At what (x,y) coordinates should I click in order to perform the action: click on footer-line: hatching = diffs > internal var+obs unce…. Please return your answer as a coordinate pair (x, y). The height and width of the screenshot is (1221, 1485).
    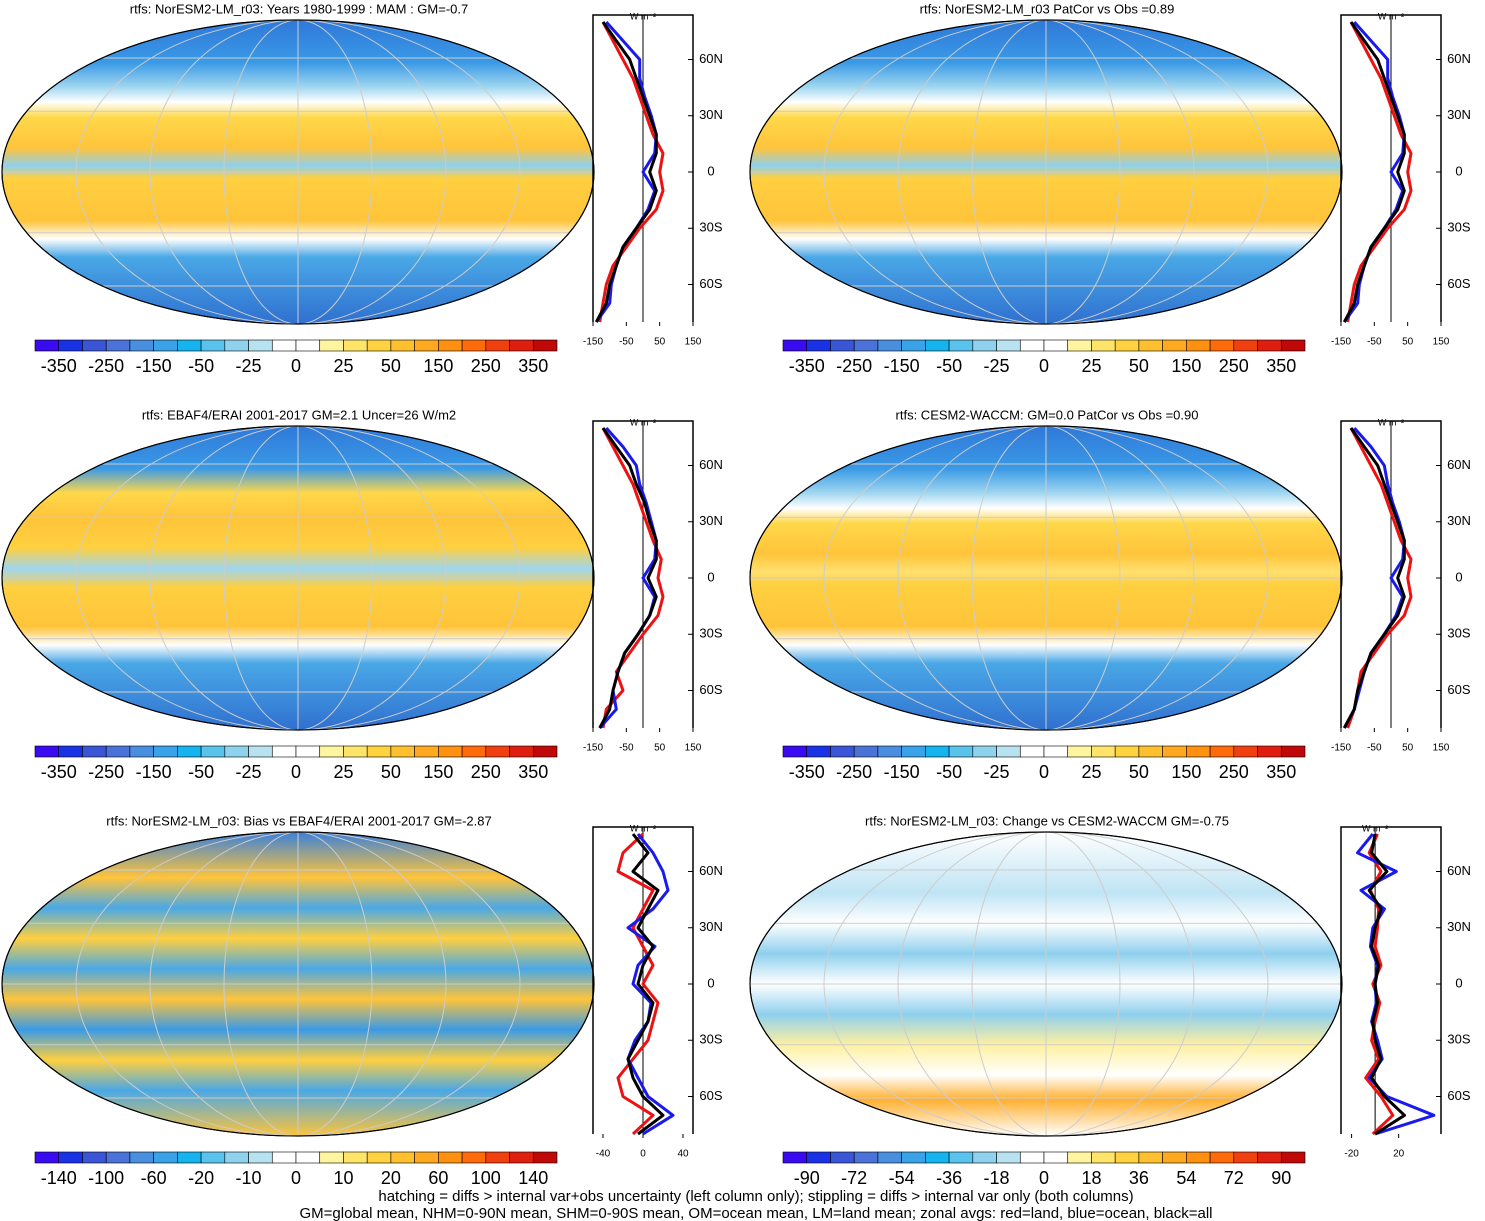
    Looking at the image, I should click on (755, 1196).